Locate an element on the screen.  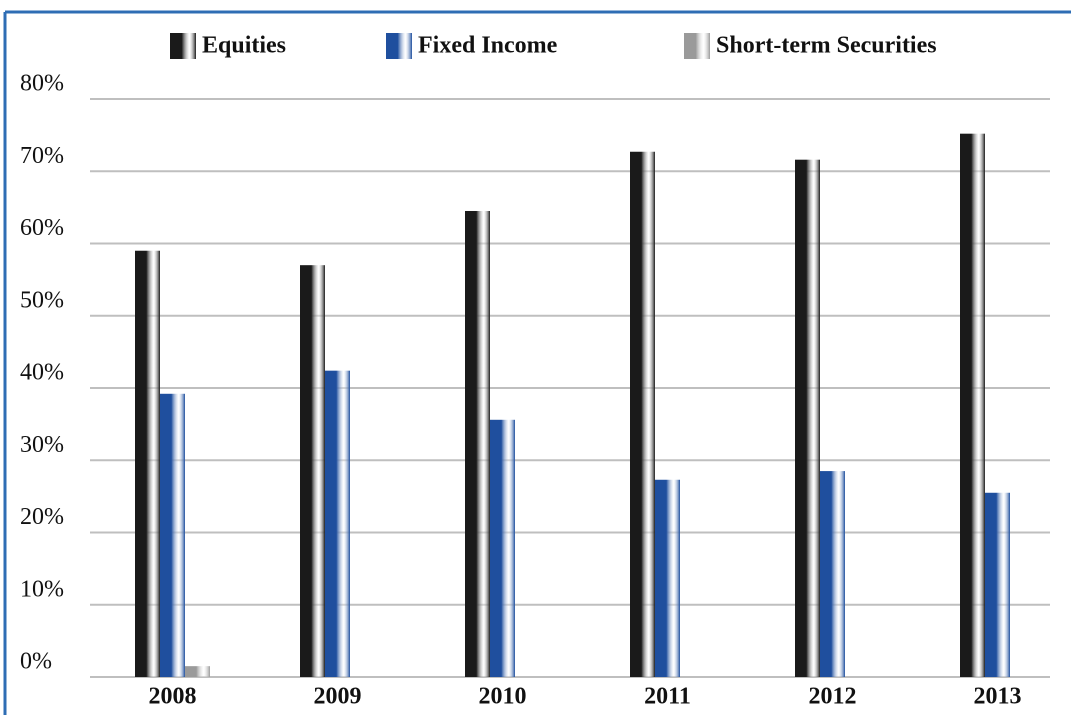
y-tick-label: 60% is located at coordinates (42, 228).